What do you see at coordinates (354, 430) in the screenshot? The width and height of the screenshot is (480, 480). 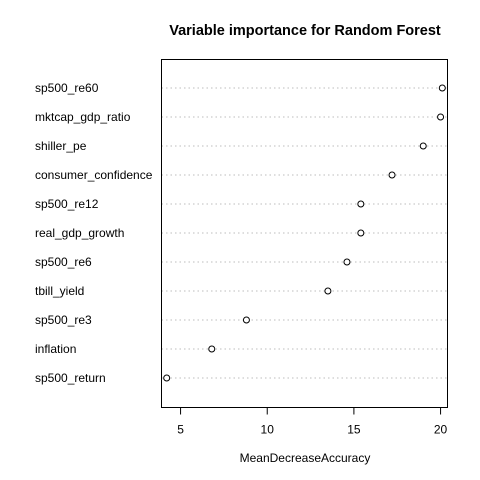 I see `x-tick-label: 15` at bounding box center [354, 430].